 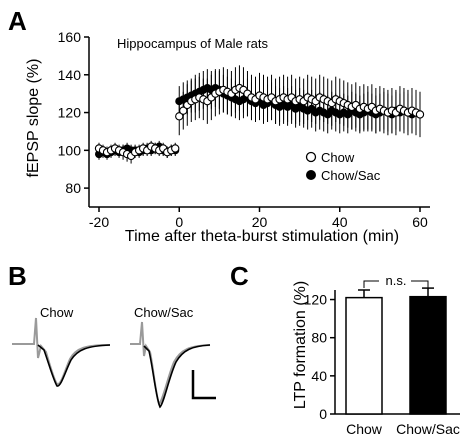 I want to click on panel-c-y-ticks: 0 40 80 120, so click(x=319, y=357).